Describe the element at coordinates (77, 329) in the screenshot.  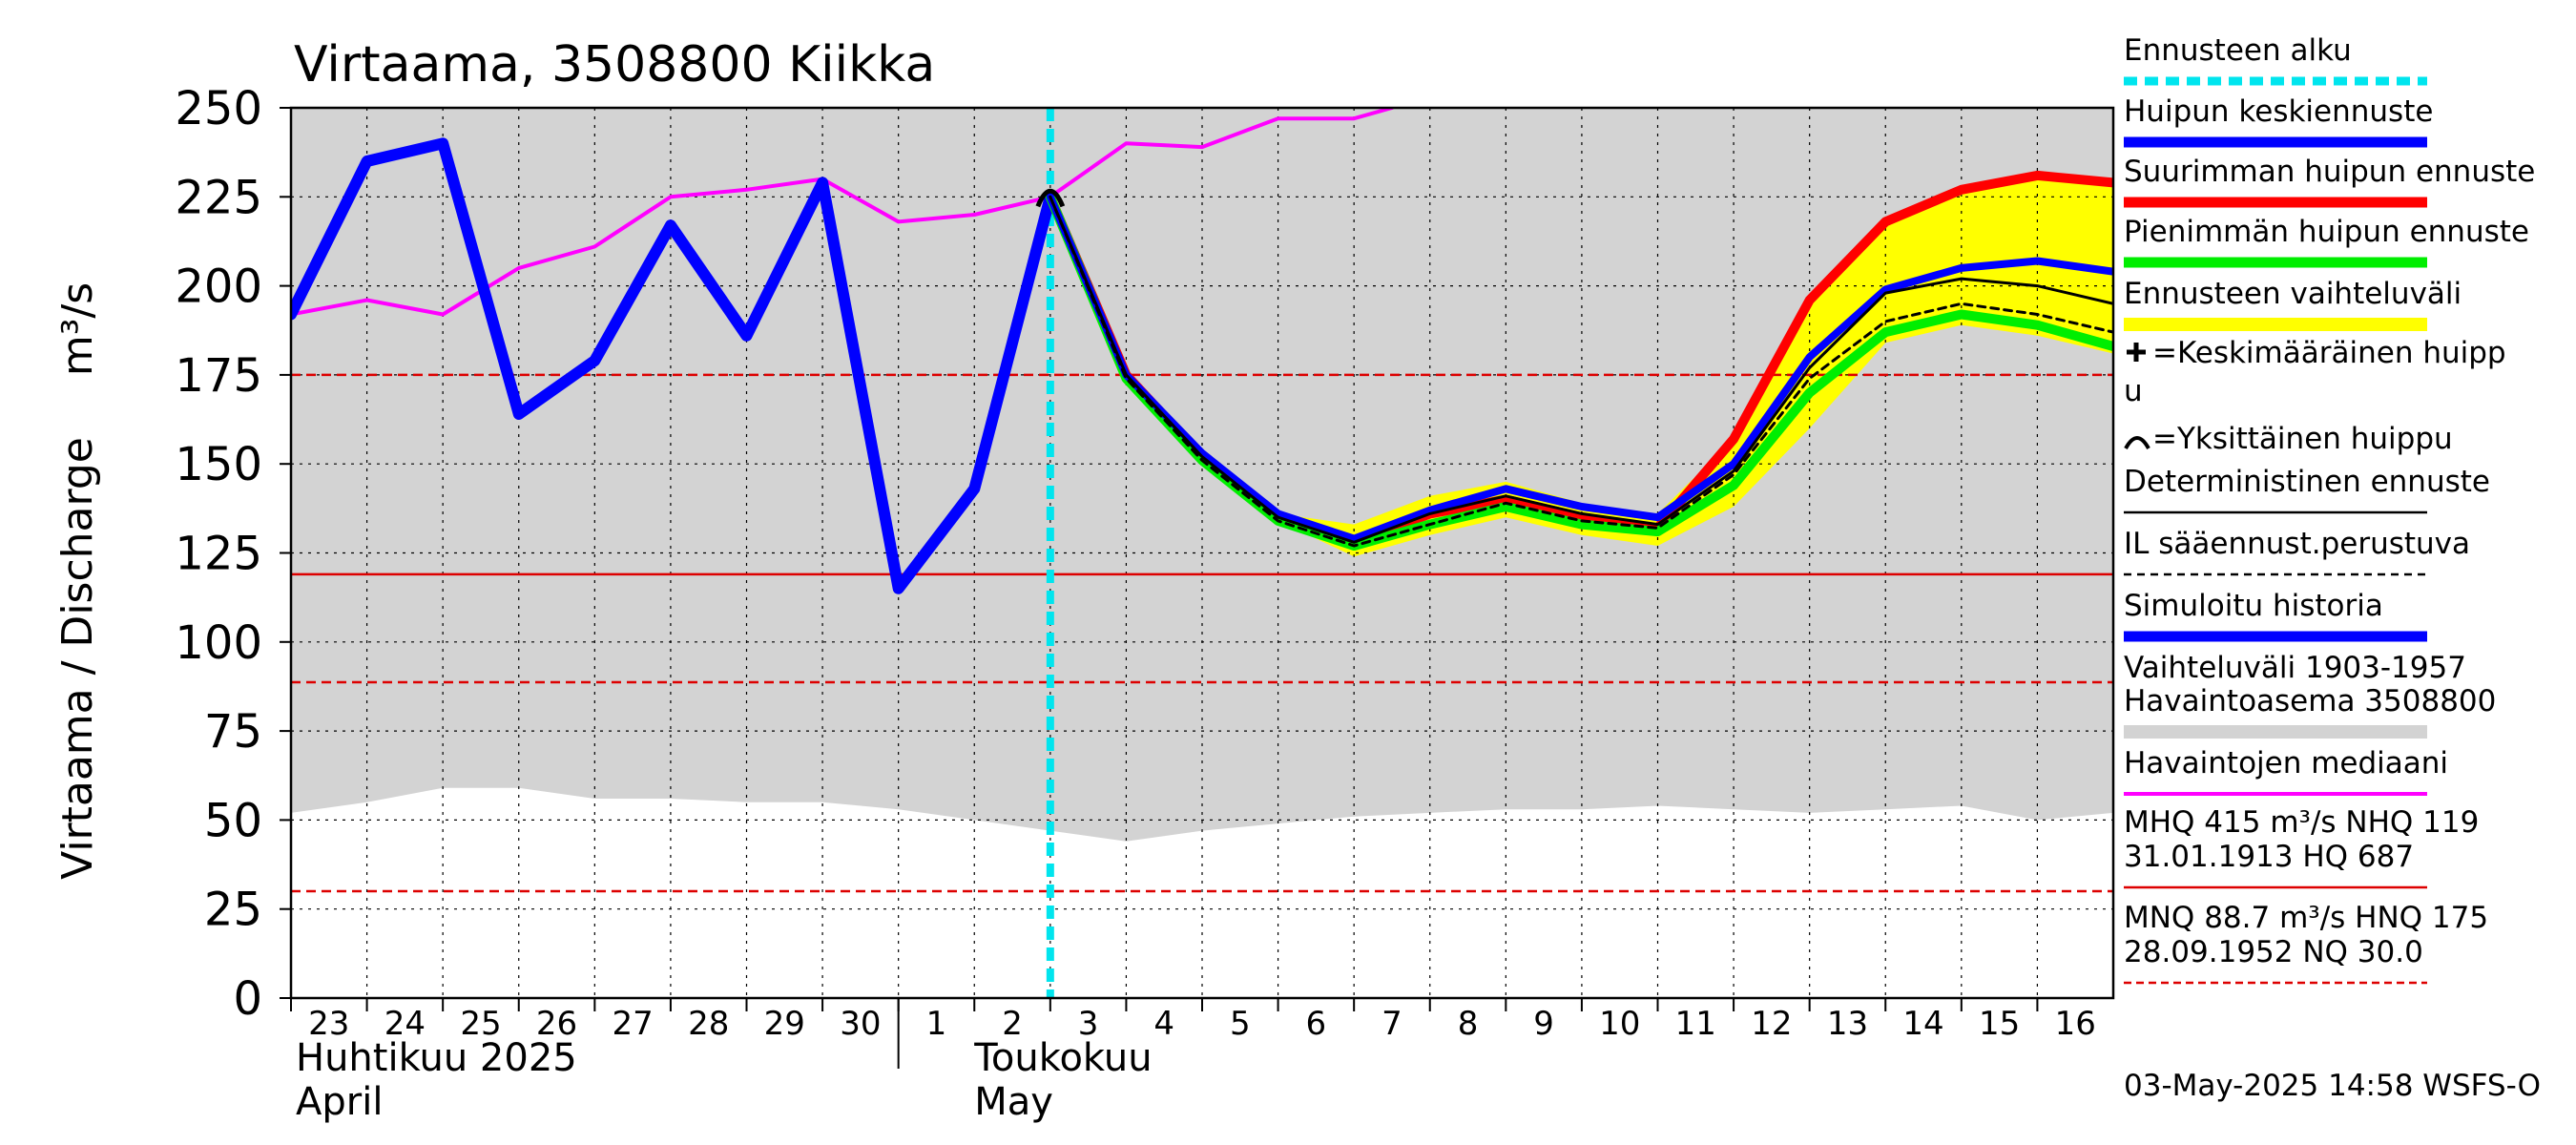
I see `y-axis-unit: m³/s` at that location.